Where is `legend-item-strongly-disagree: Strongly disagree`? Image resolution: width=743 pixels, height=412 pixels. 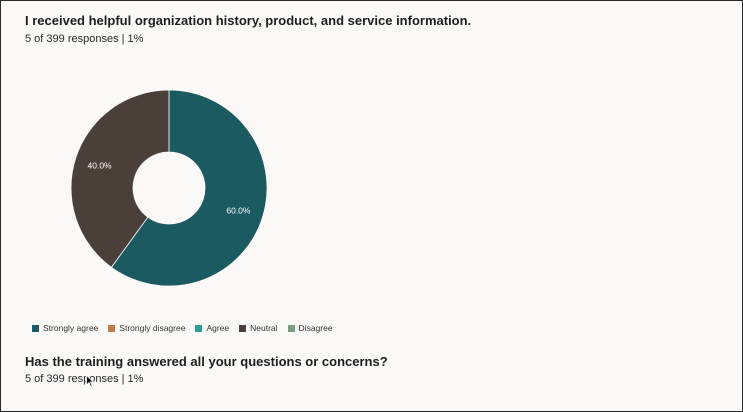
legend-item-strongly-disagree: Strongly disagree is located at coordinates (146, 328).